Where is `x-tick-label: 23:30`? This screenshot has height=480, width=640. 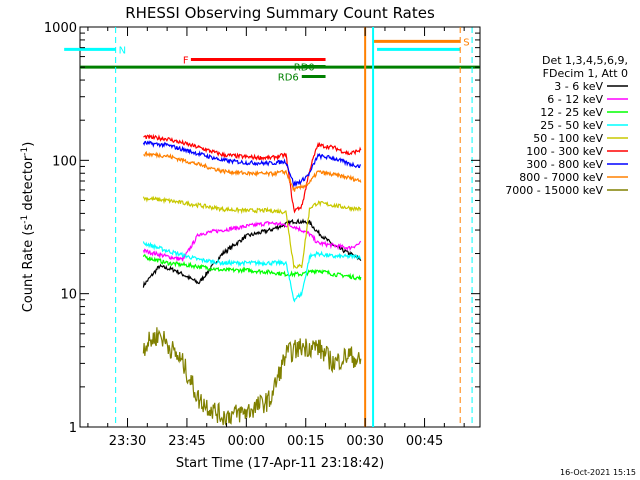 x-tick-label: 23:30 is located at coordinates (127, 441).